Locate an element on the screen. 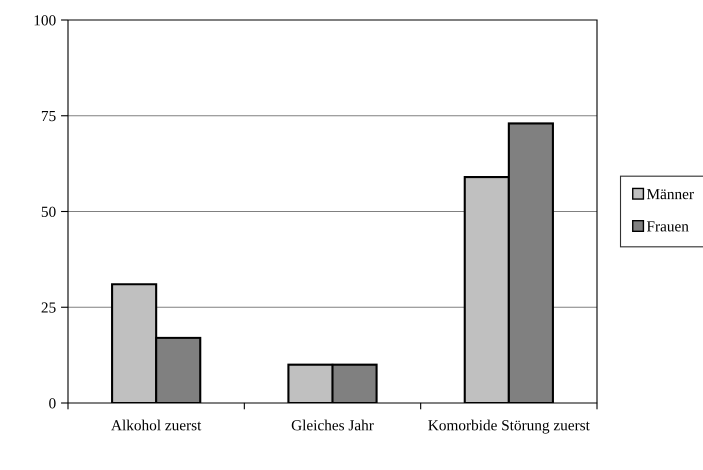 The image size is (703, 470). x-tick-label: Gleiches Jahr is located at coordinates (333, 425).